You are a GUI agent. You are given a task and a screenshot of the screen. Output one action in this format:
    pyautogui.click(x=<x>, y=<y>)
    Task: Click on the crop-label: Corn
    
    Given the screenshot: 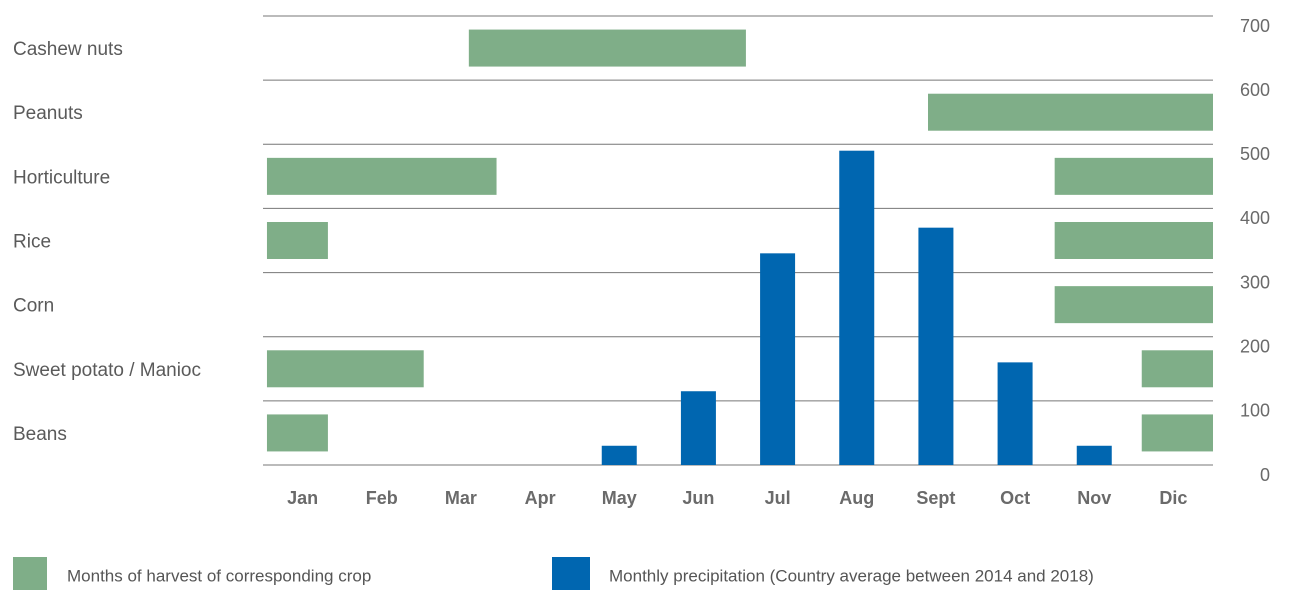 What is the action you would take?
    pyautogui.click(x=33, y=306)
    